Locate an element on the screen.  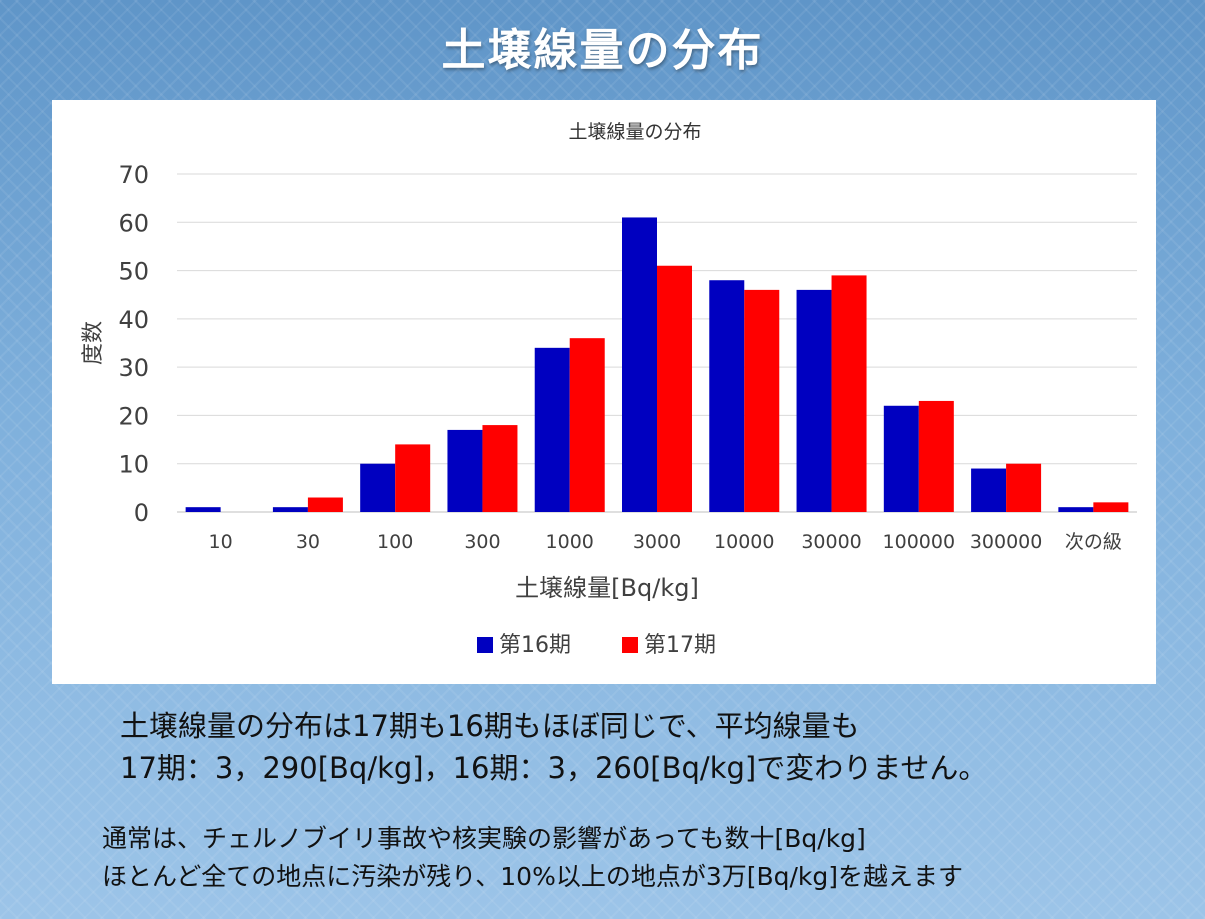
y-axis-label: 度数 is located at coordinates (93, 343).